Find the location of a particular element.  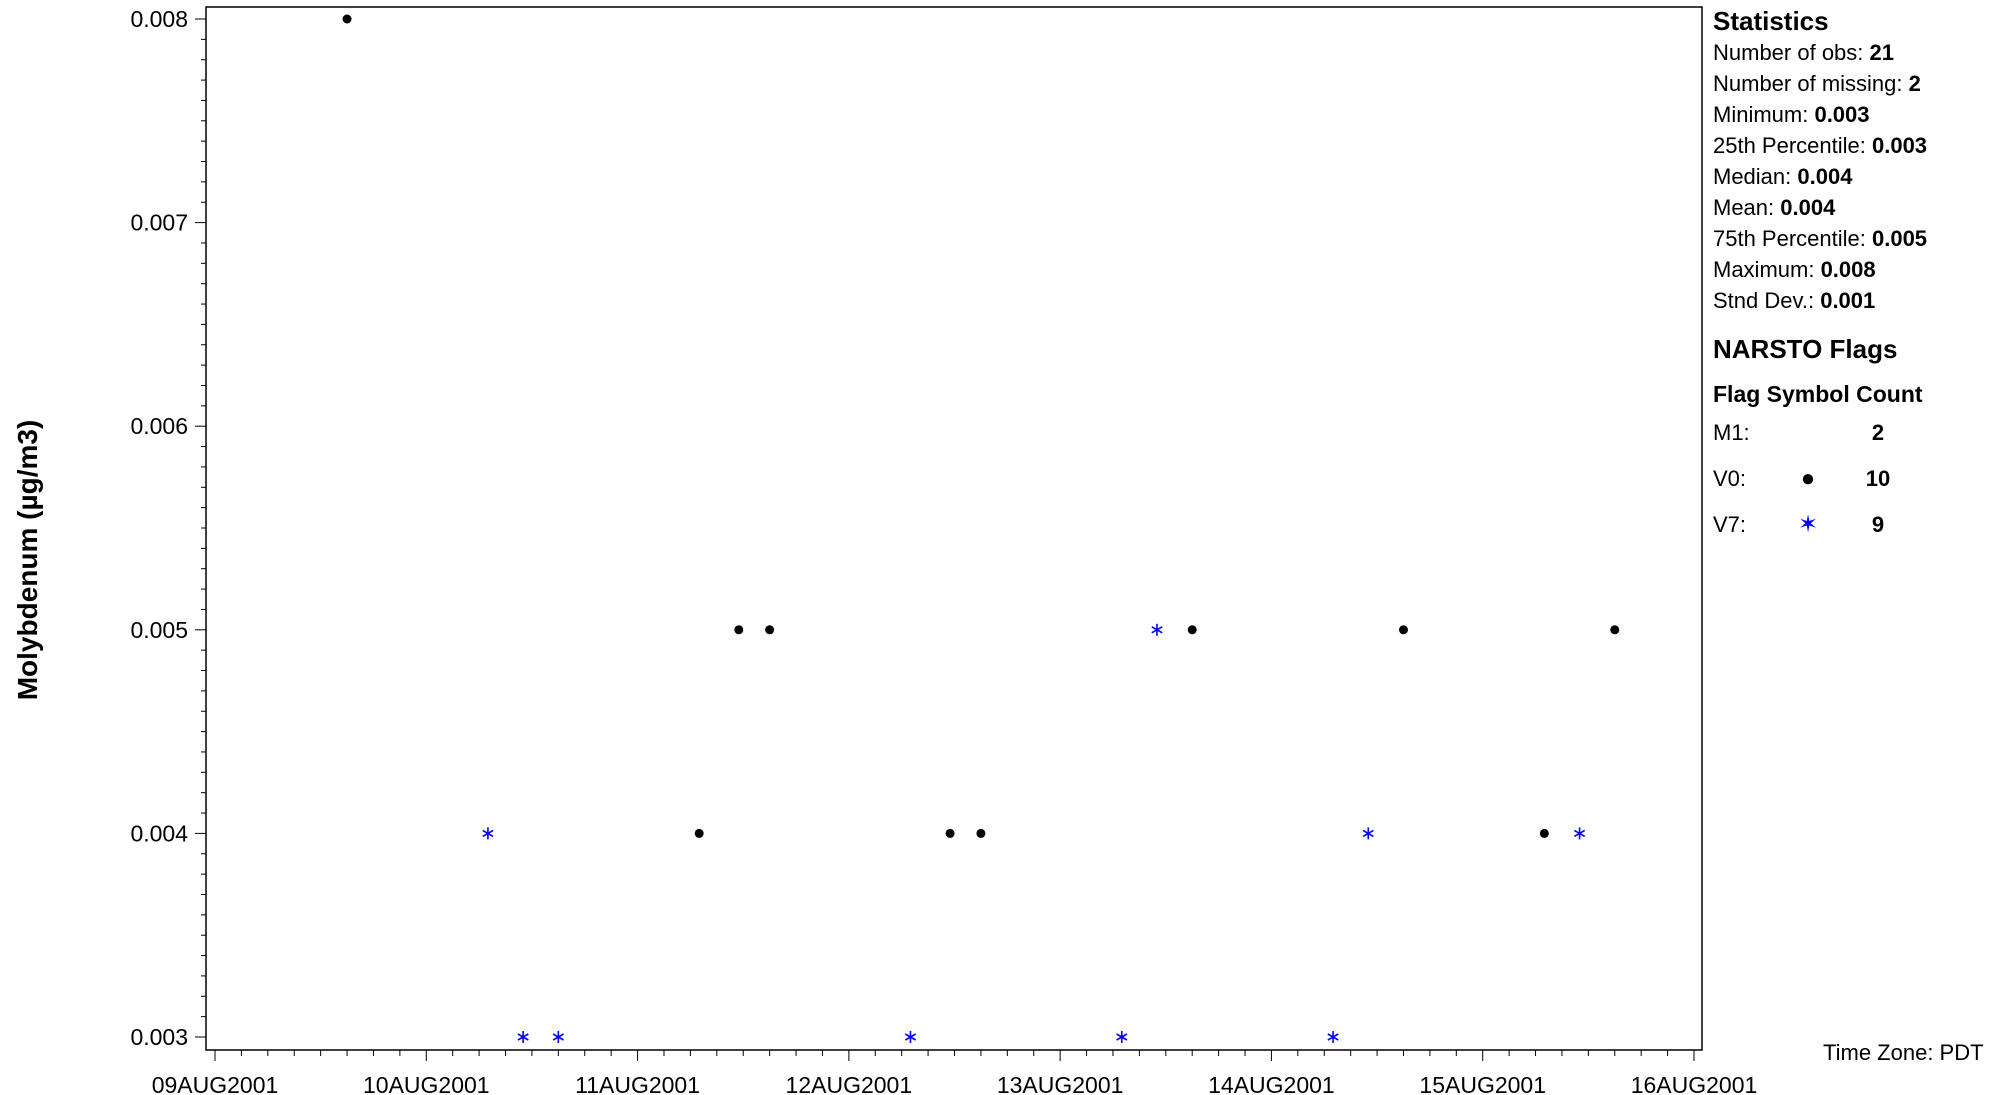

flag-code: M1: is located at coordinates (1731, 432).